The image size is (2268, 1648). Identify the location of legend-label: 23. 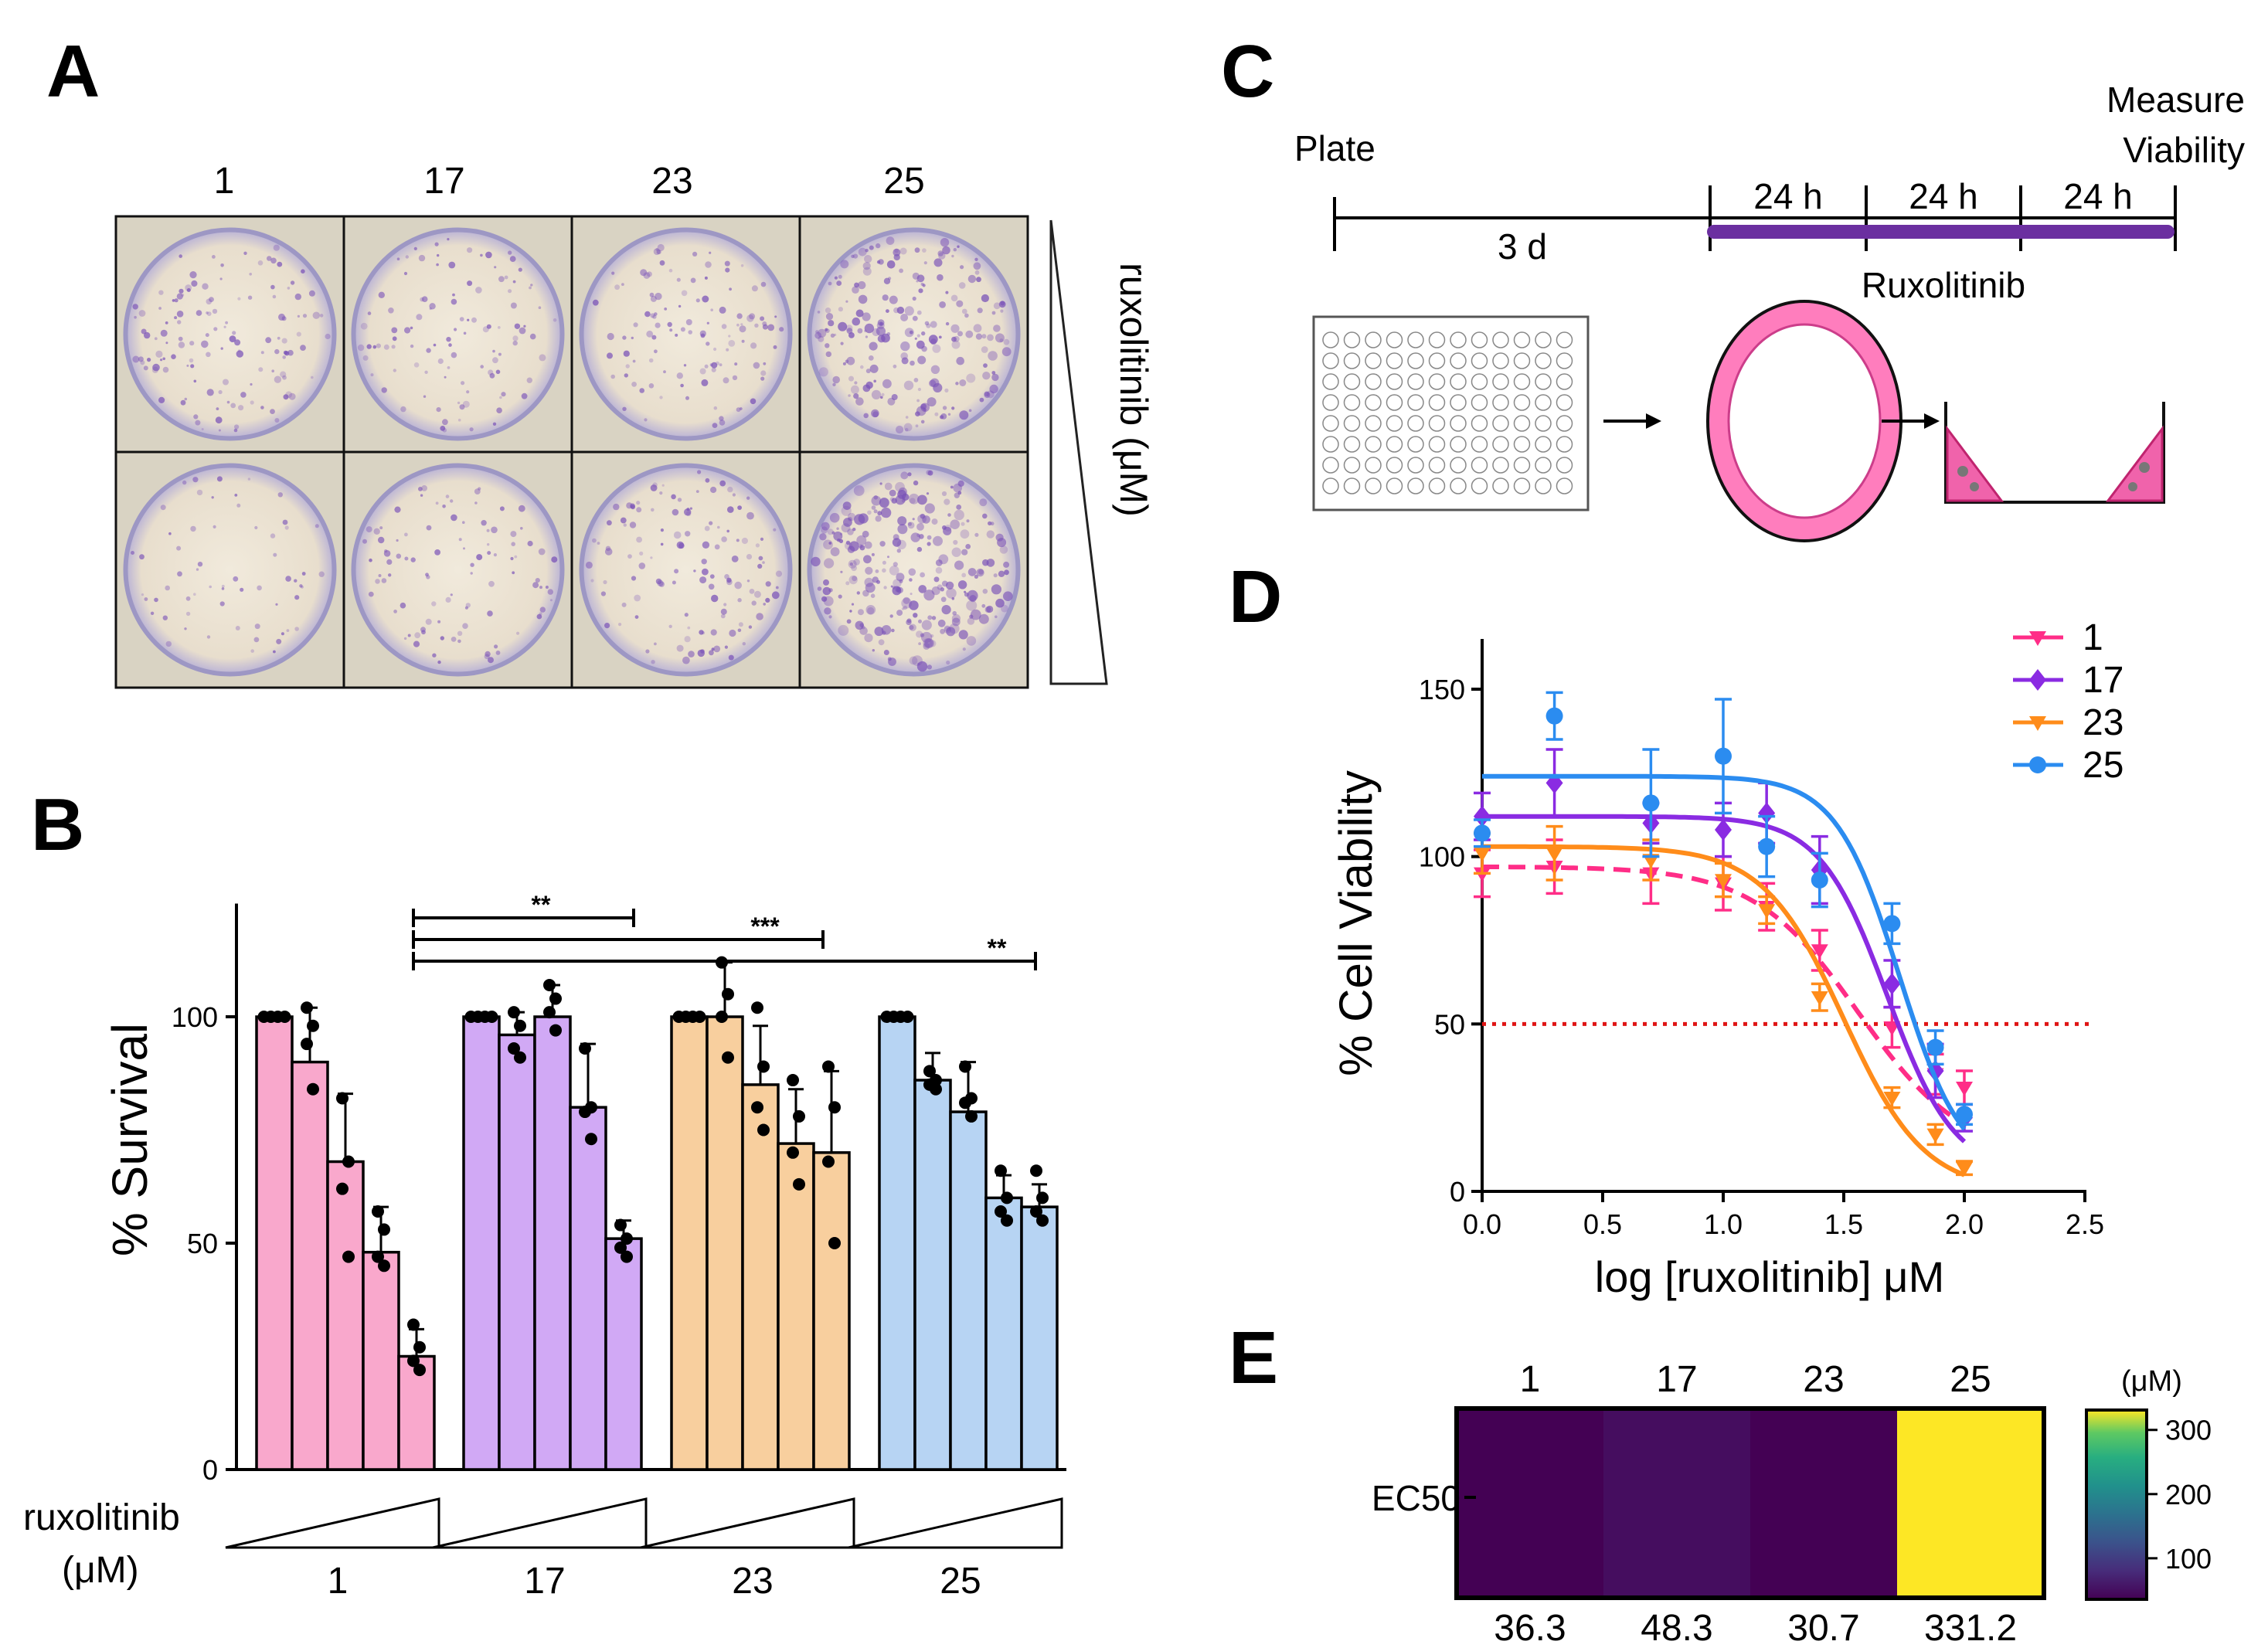
(2103, 722).